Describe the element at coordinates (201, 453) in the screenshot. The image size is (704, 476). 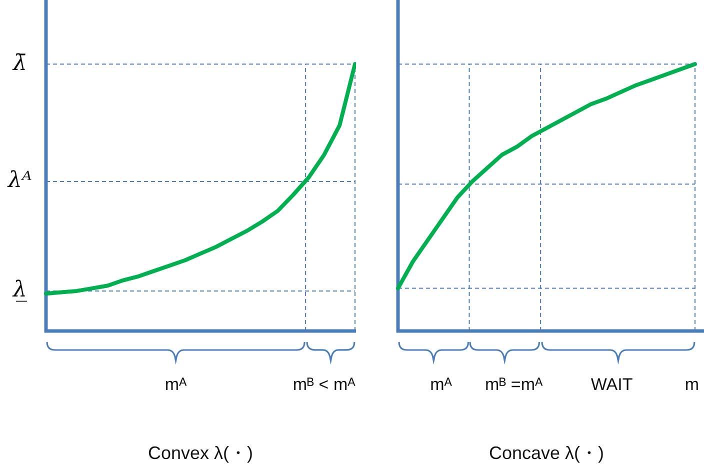
I see `x-axis-title: Convex λ(・)` at that location.